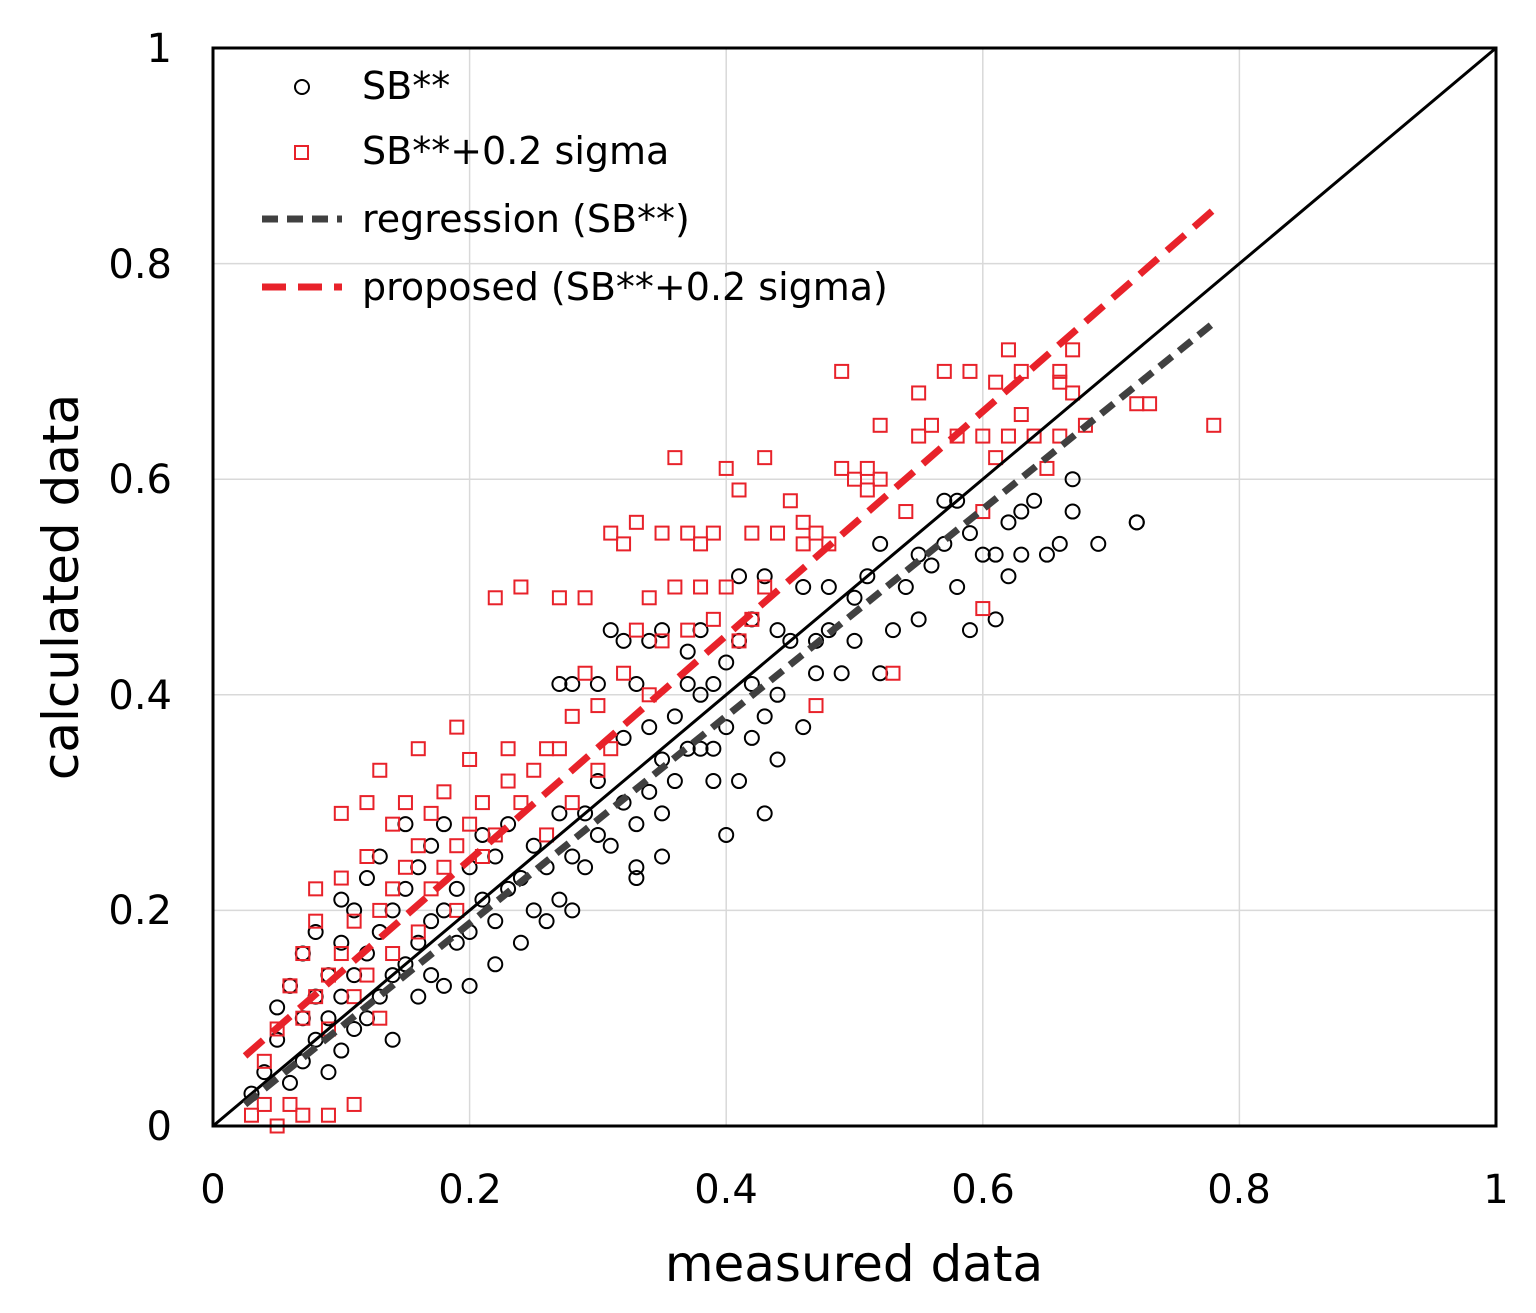 The height and width of the screenshot is (1313, 1536). What do you see at coordinates (1495, 1190) in the screenshot?
I see `x-tick-label: 1` at bounding box center [1495, 1190].